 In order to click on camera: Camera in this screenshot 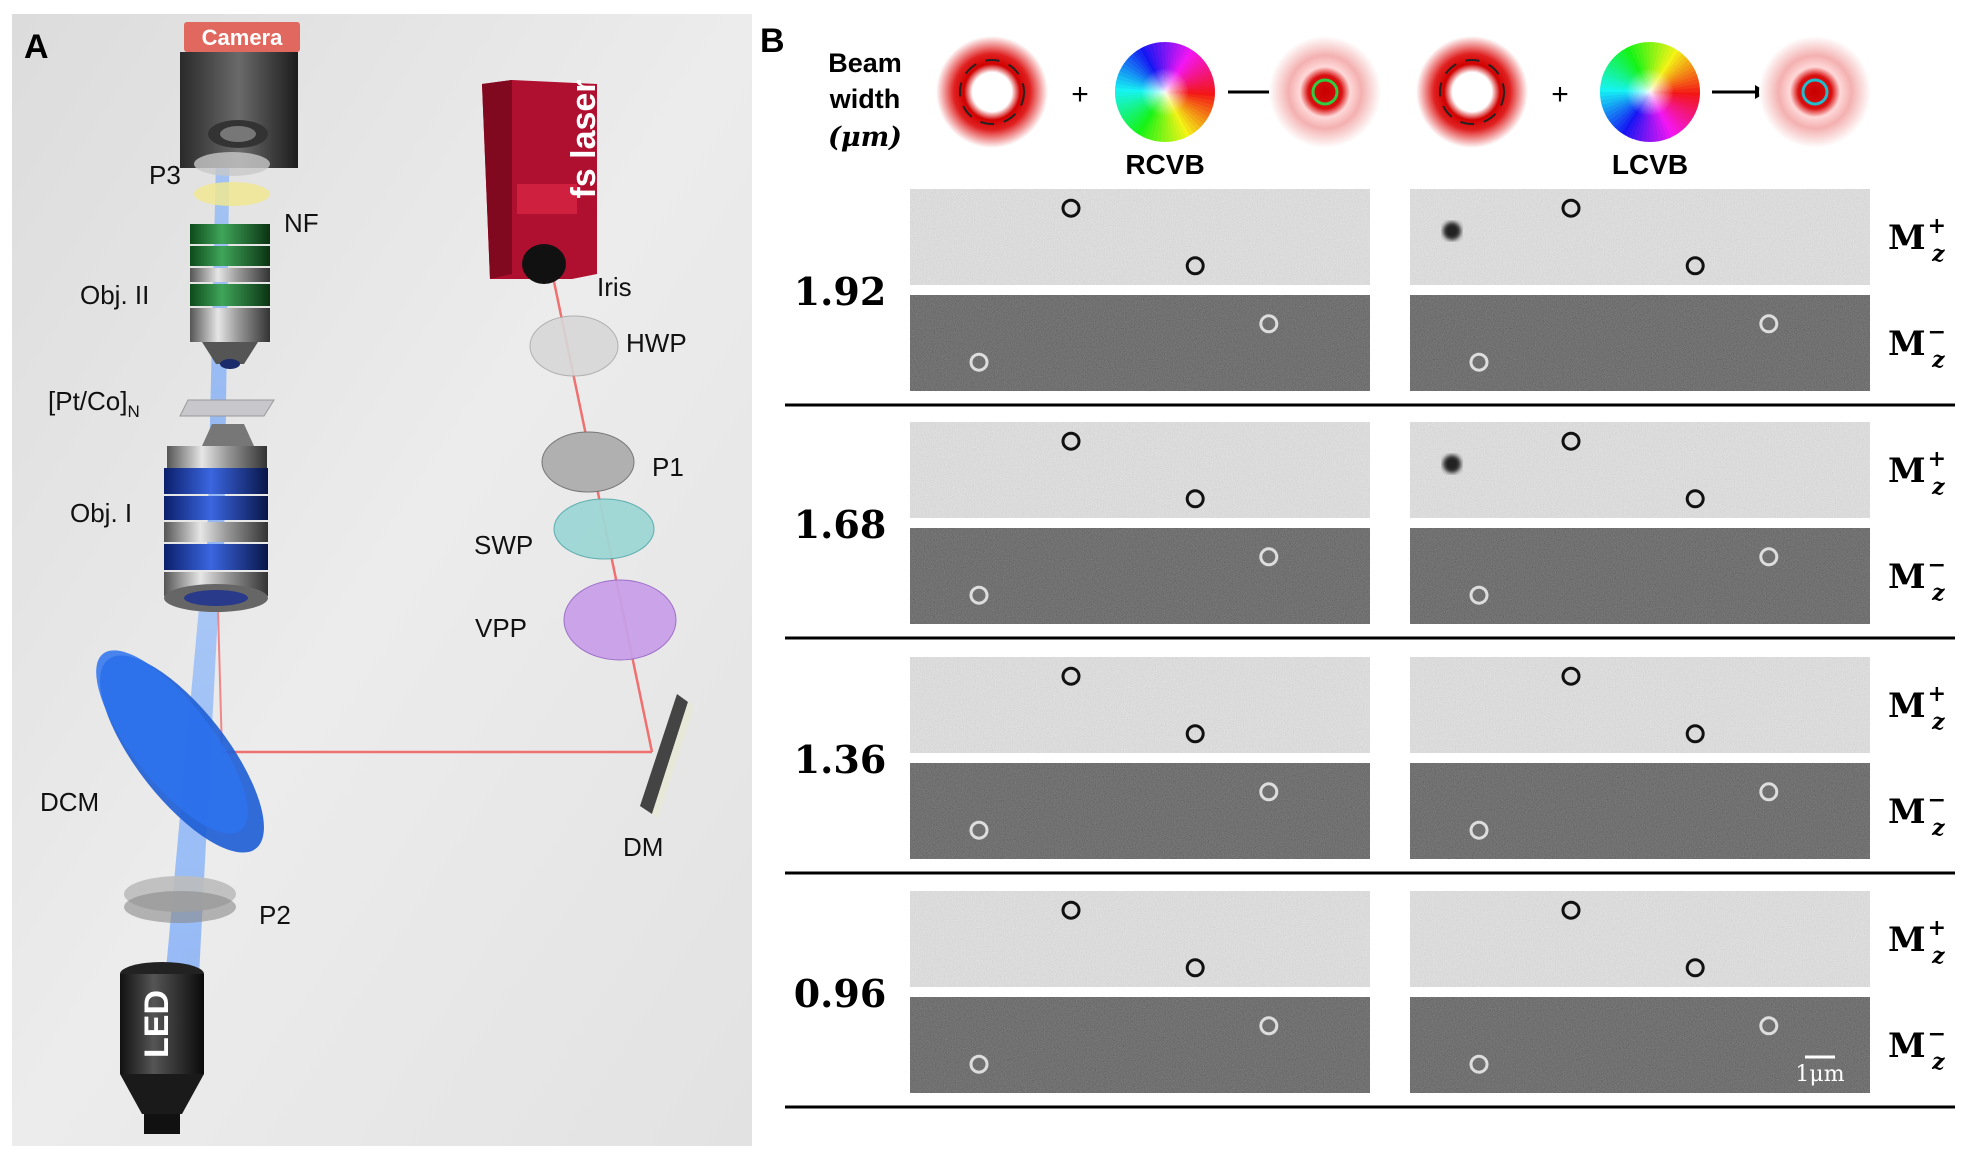, I will do `click(240, 95)`.